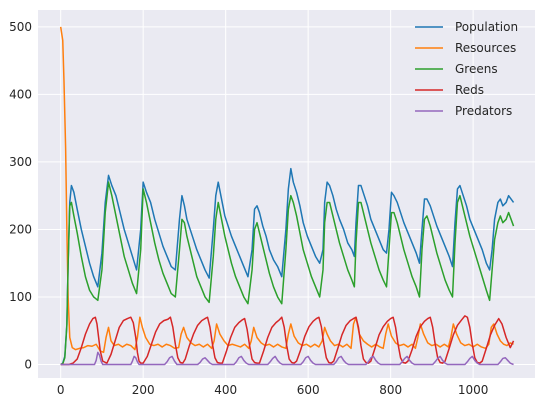 The width and height of the screenshot is (544, 408). I want to click on x-tick-label: 0, so click(61, 390).